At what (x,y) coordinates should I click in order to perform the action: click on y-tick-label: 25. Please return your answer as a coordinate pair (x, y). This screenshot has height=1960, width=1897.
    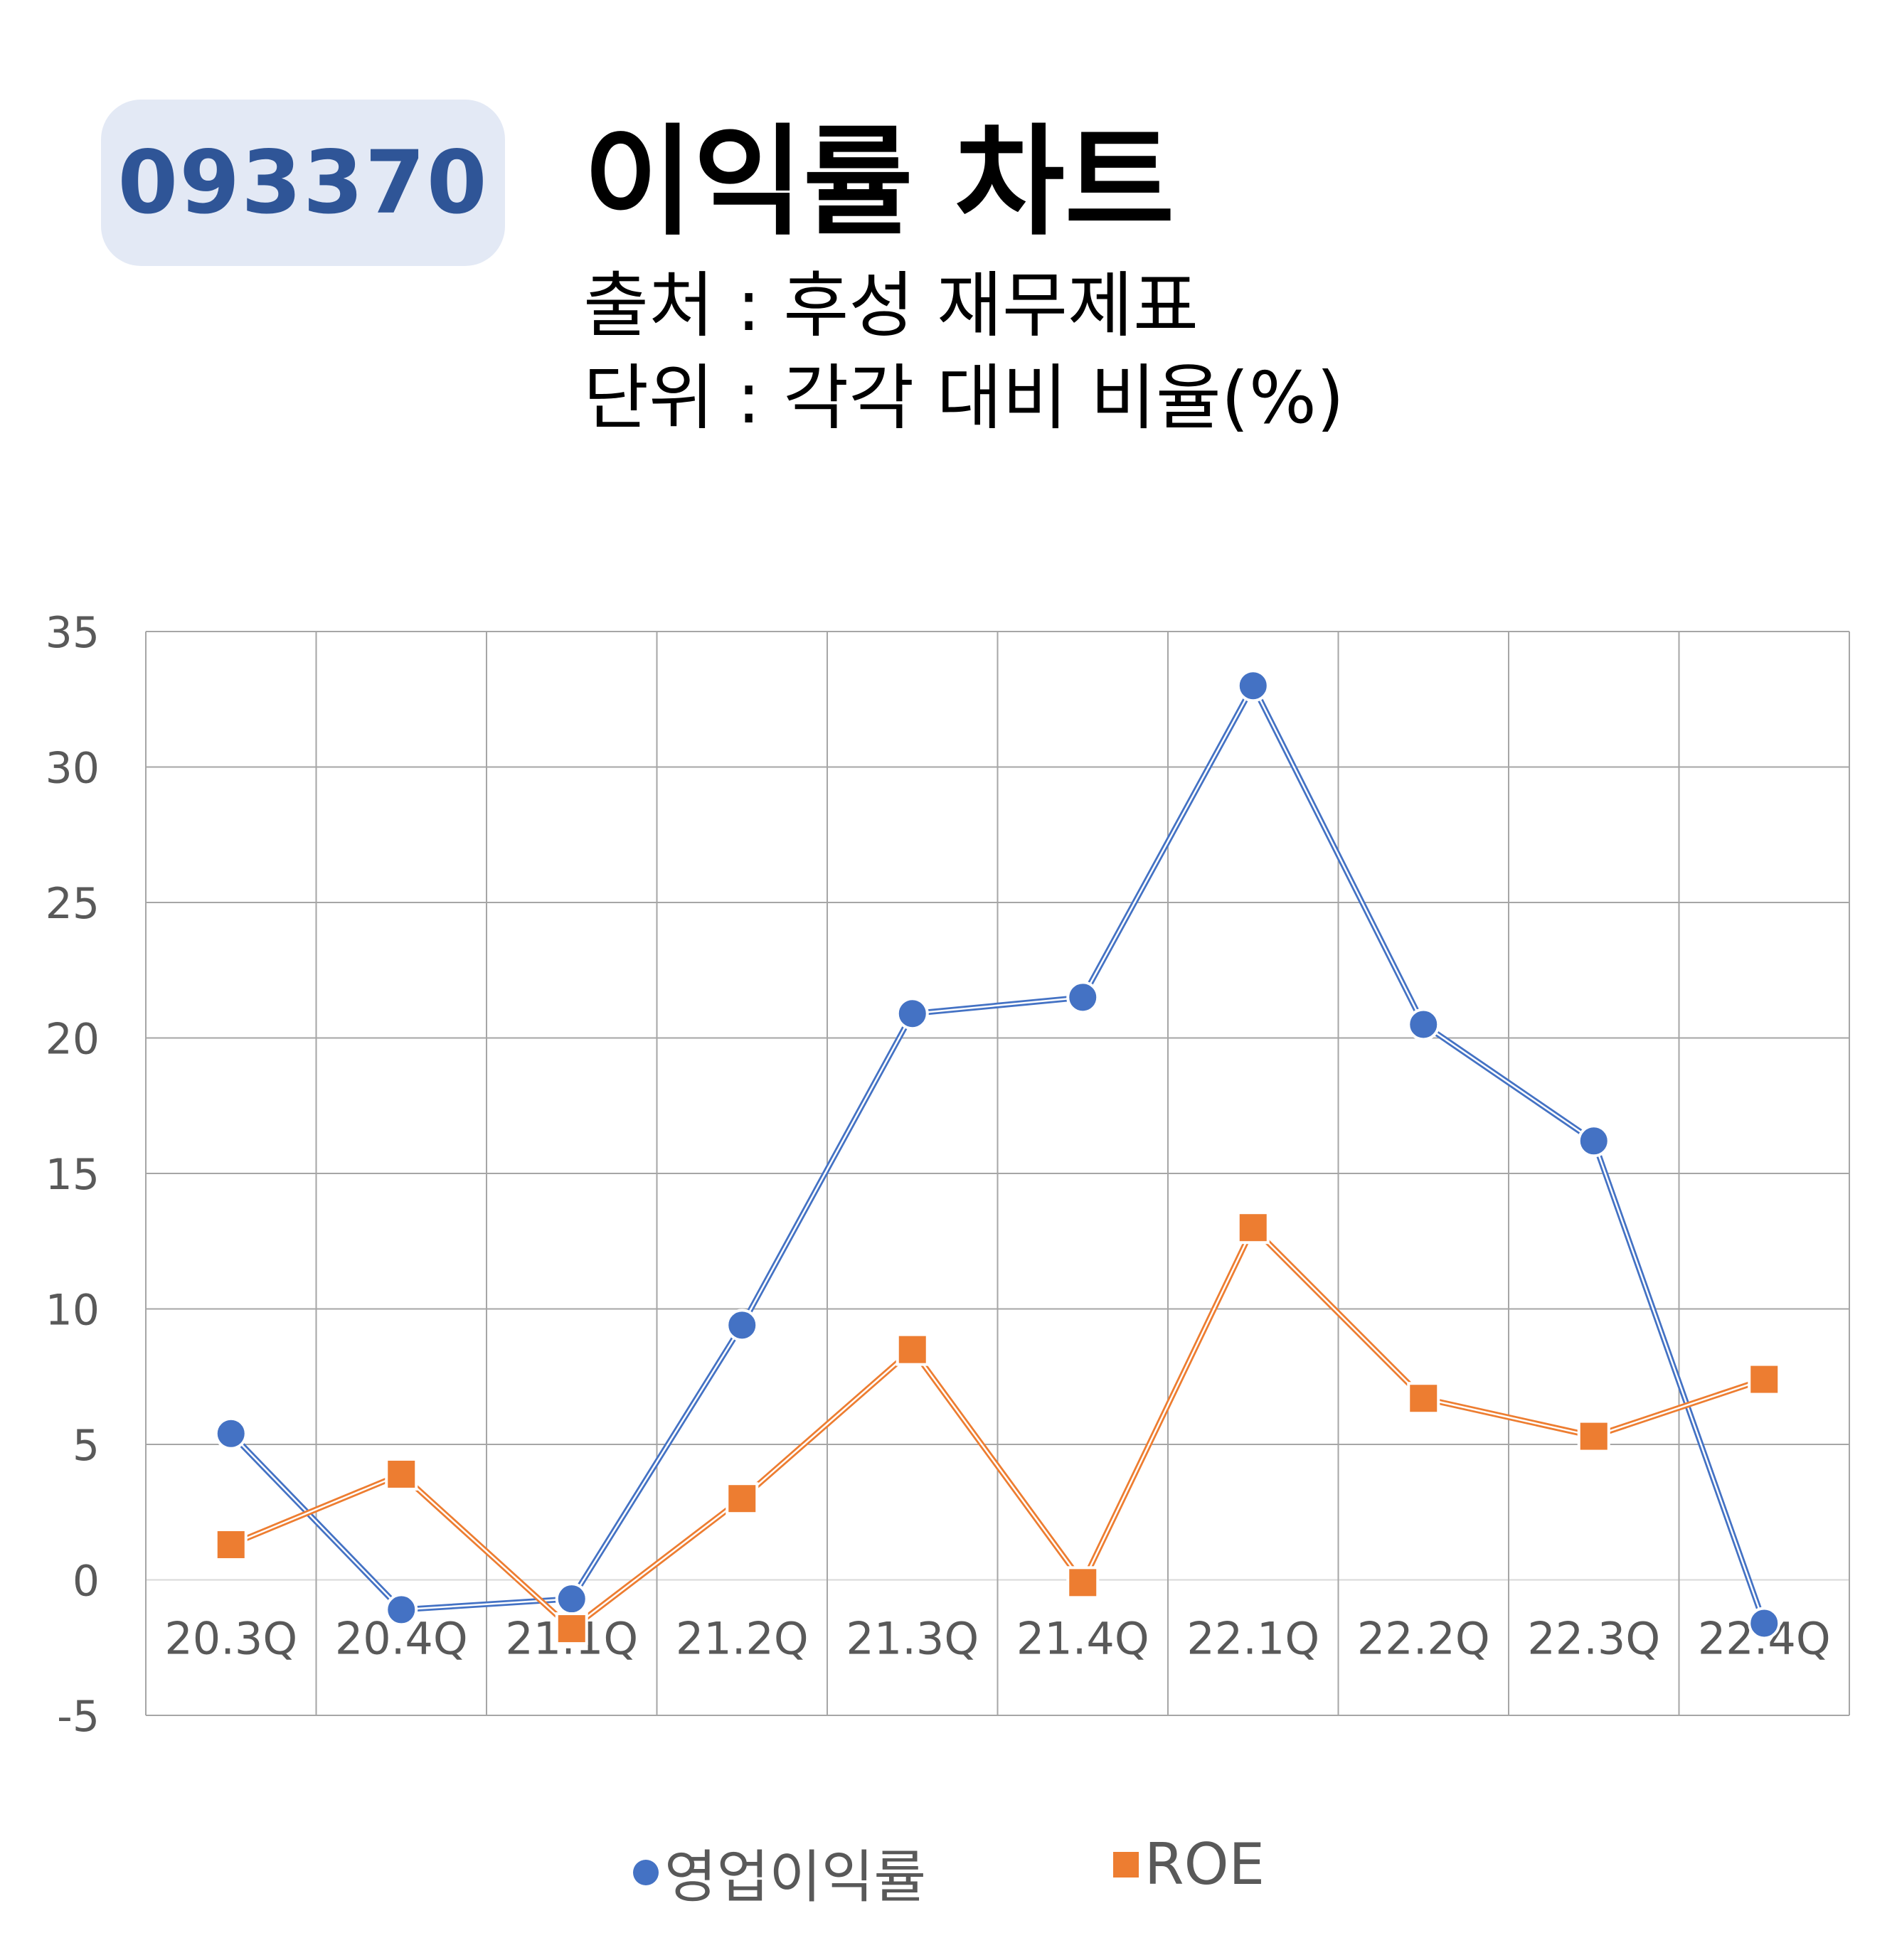
    Looking at the image, I should click on (73, 904).